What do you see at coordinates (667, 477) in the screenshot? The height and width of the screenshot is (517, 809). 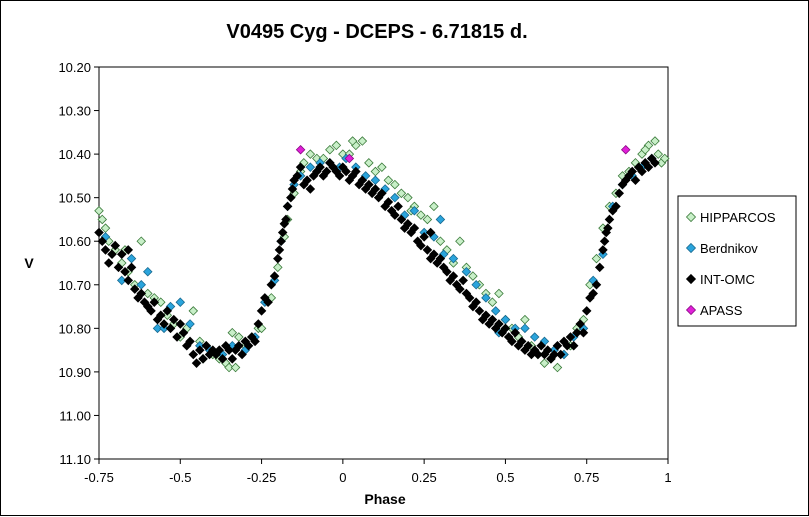 I see `x-tick-label: 1` at bounding box center [667, 477].